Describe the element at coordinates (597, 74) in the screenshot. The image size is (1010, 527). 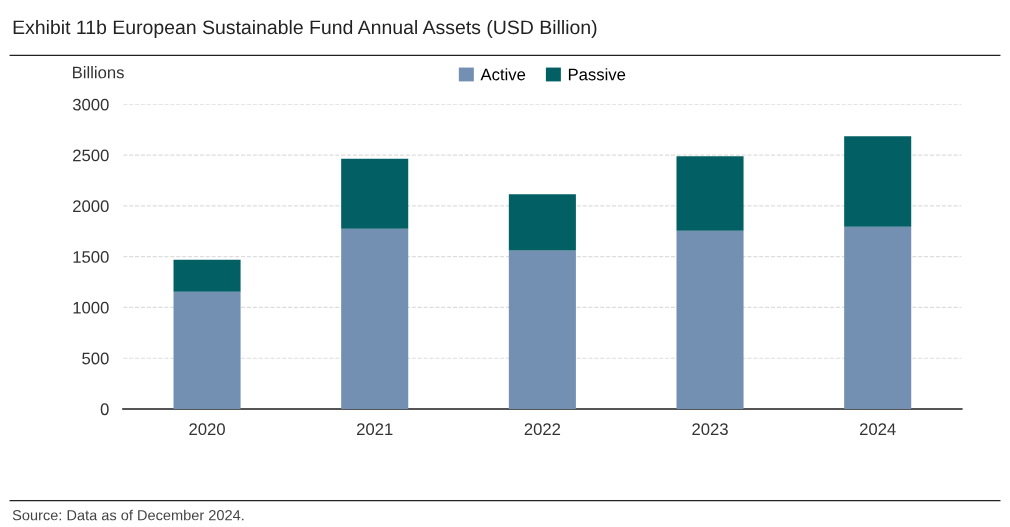
I see `legend-label: Passive` at that location.